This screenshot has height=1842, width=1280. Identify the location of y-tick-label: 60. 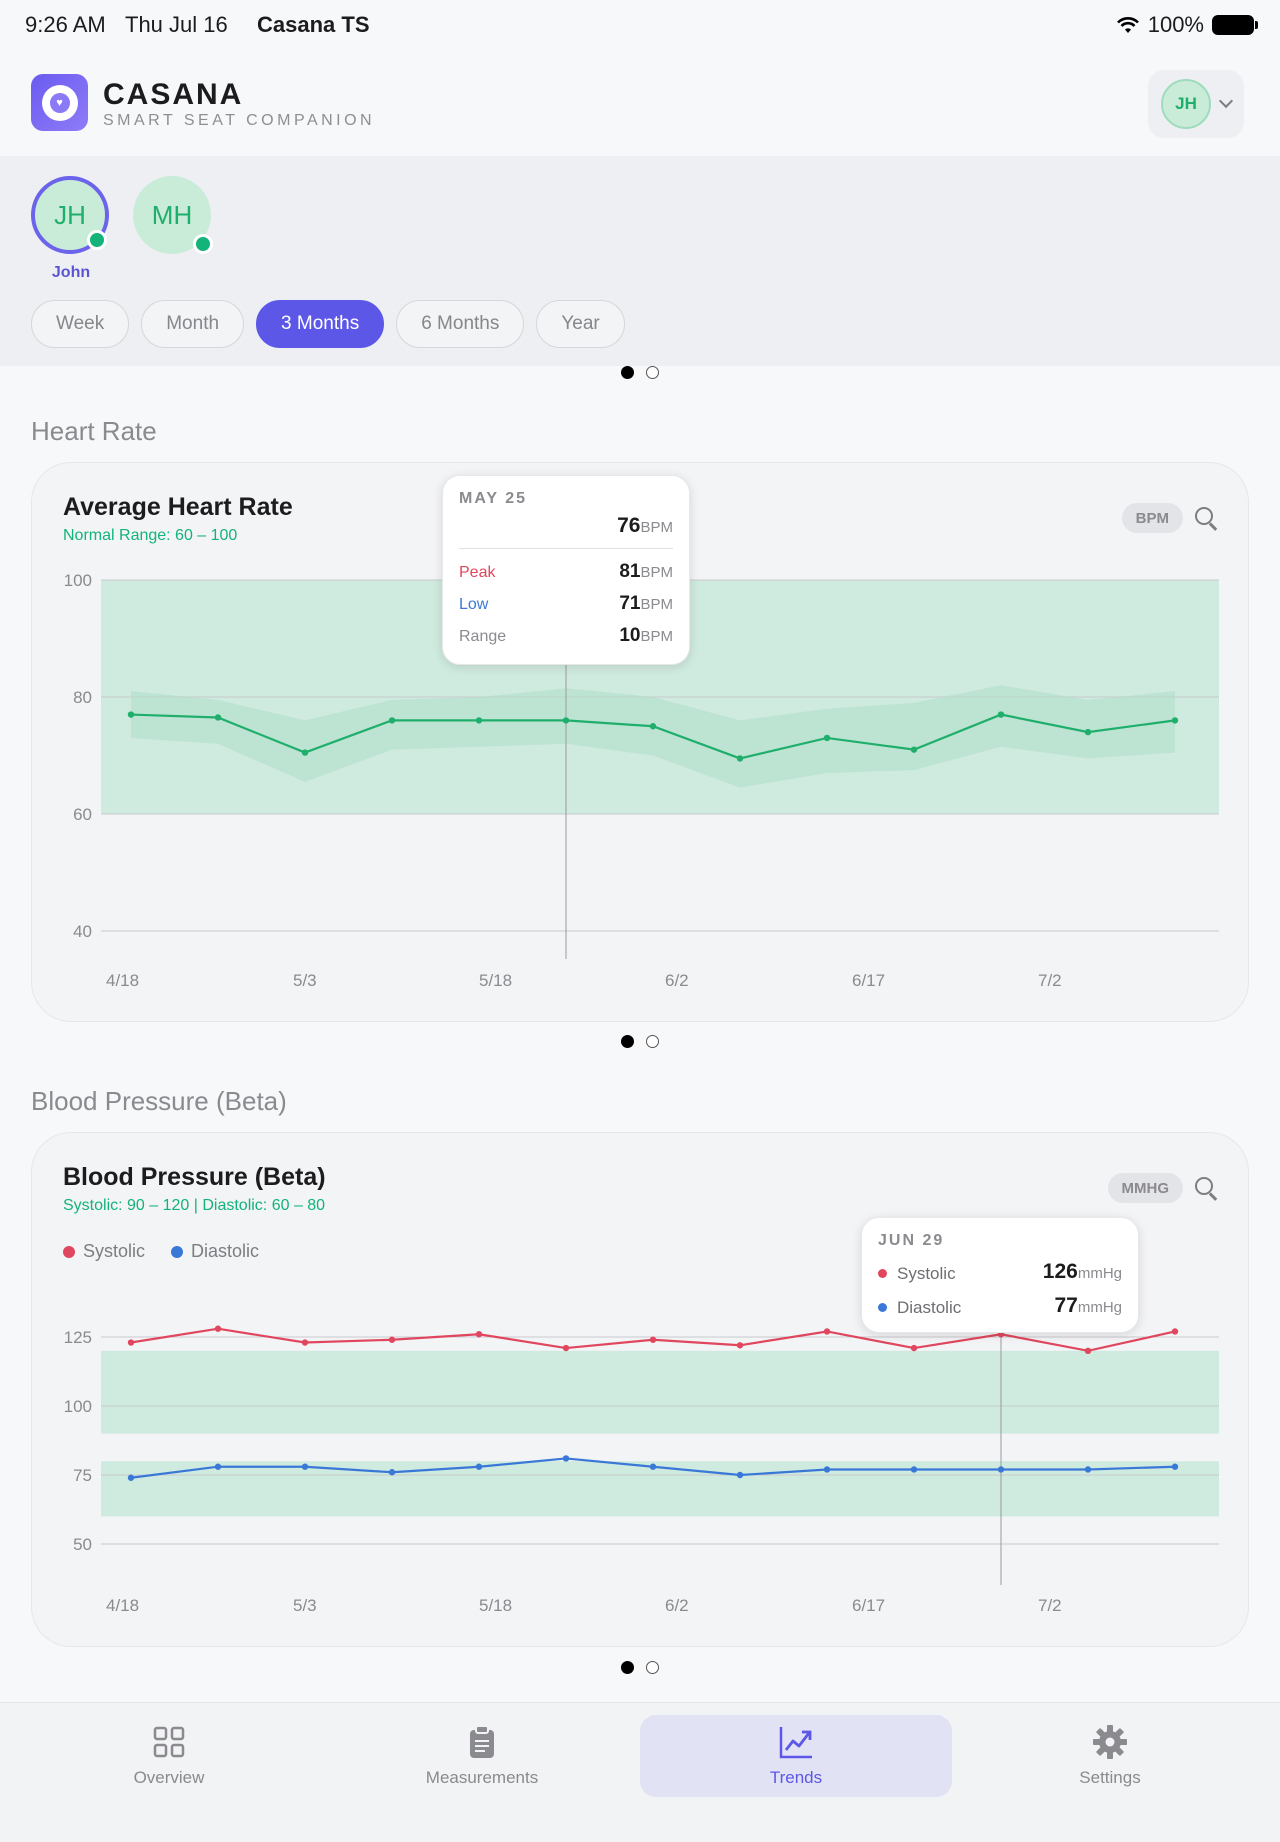
(82, 814).